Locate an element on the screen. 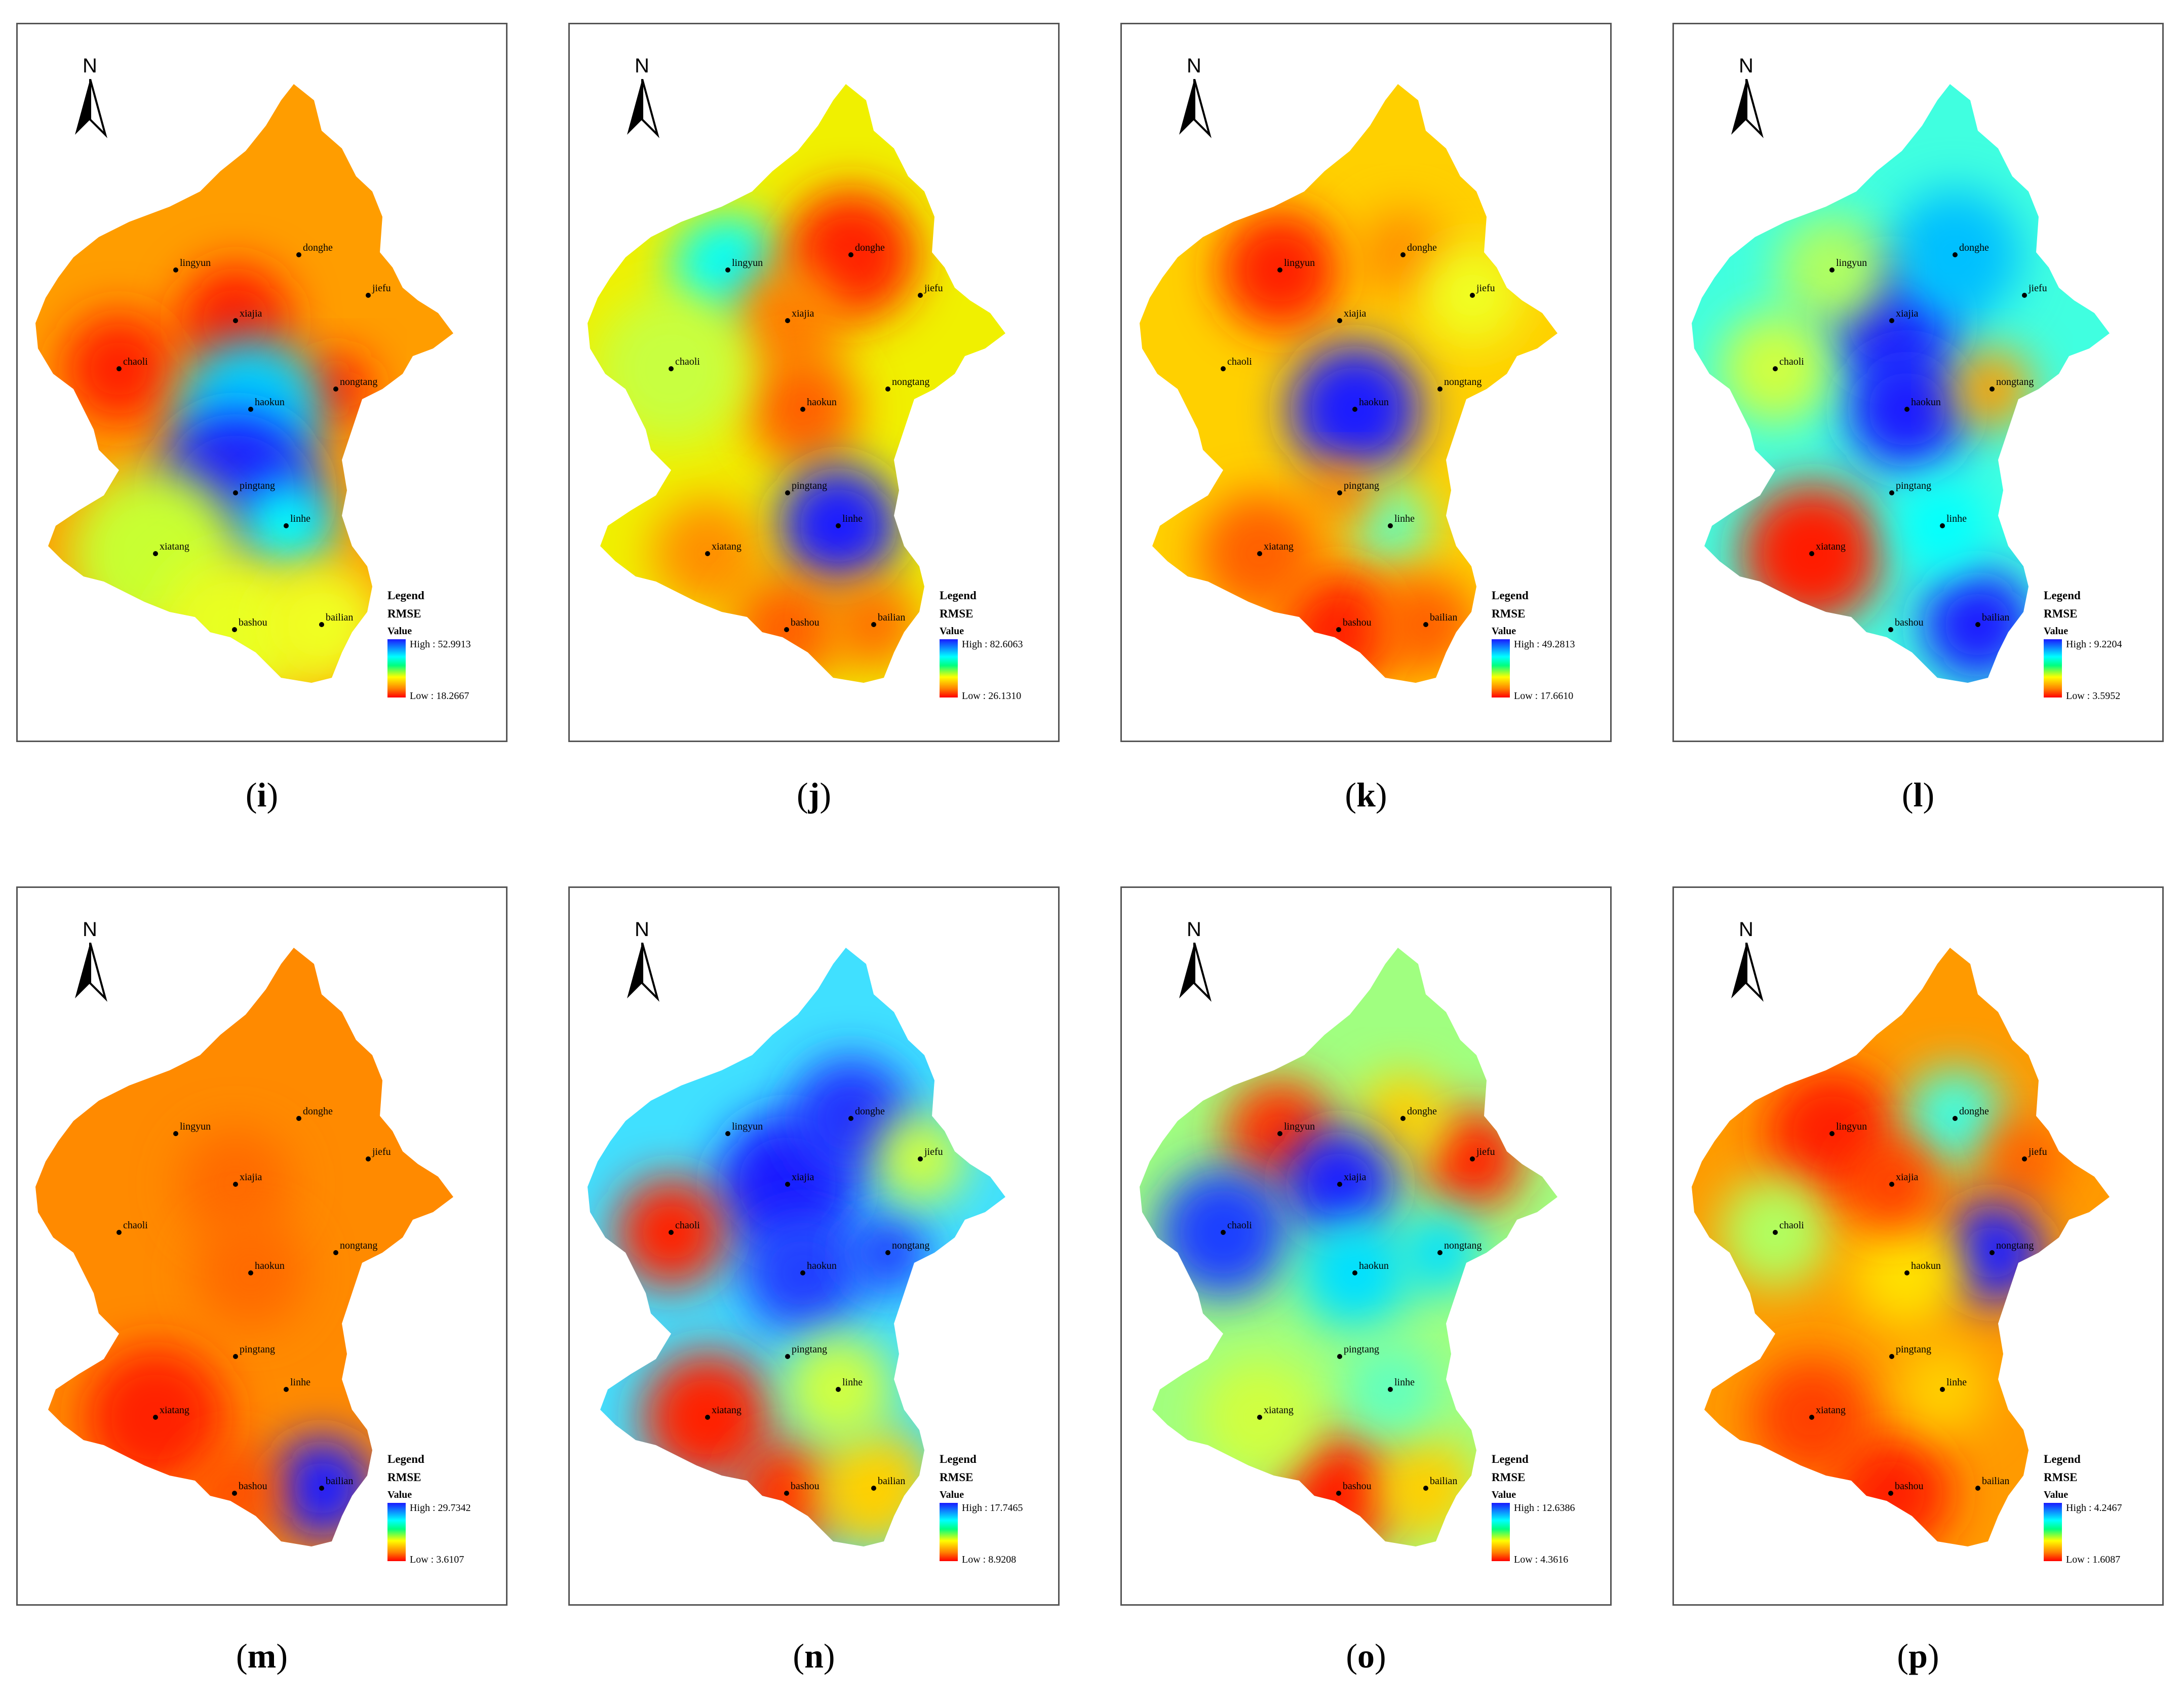 This screenshot has width=2184, height=1706. legend-low: Low : 4.3616 is located at coordinates (1541, 1559).